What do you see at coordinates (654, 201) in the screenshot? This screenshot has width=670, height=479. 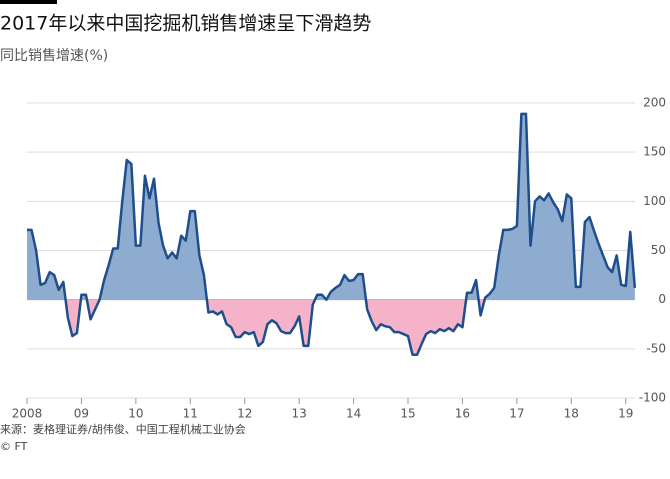 I see `y-tick-label: 100` at bounding box center [654, 201].